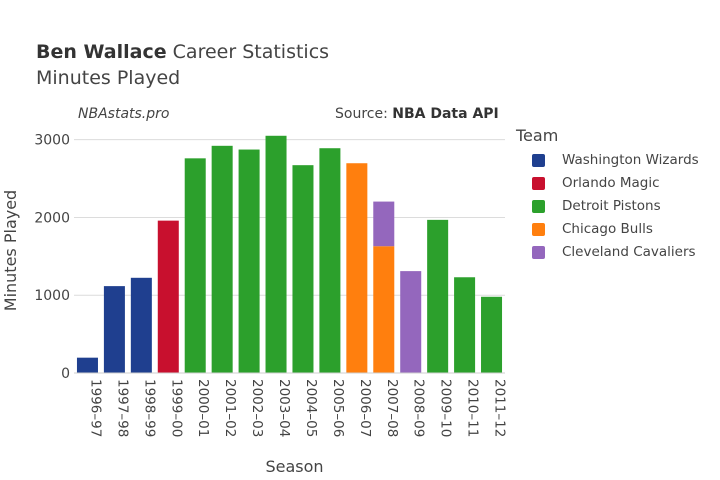 The width and height of the screenshot is (720, 480). Describe the element at coordinates (537, 135) in the screenshot. I see `legend-title: Team` at that location.